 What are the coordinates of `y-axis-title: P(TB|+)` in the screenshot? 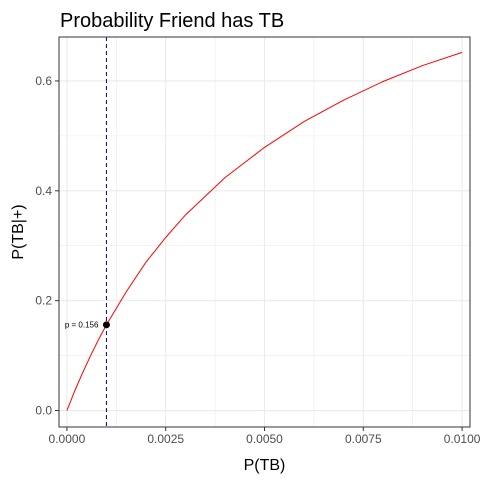 It's located at (18, 231).